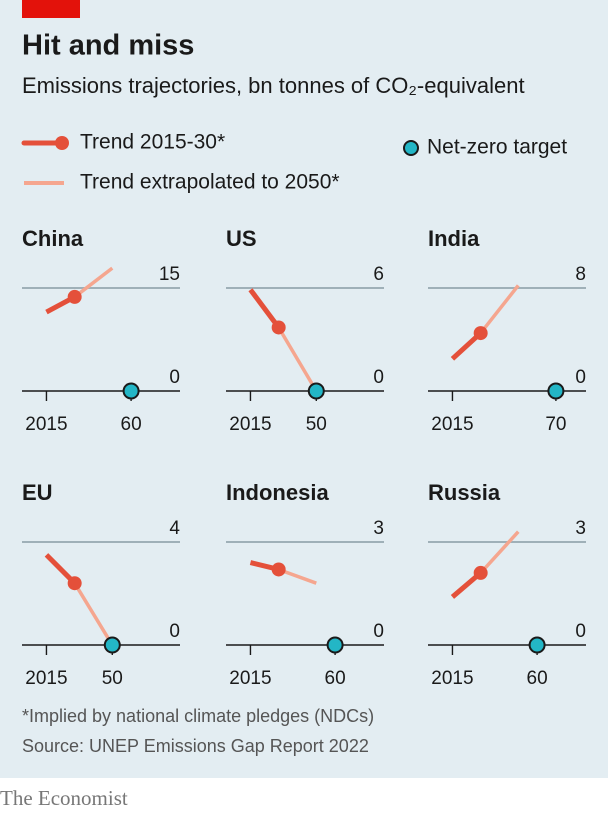  Describe the element at coordinates (277, 492) in the screenshot. I see `panel-title: Indonesia` at that location.